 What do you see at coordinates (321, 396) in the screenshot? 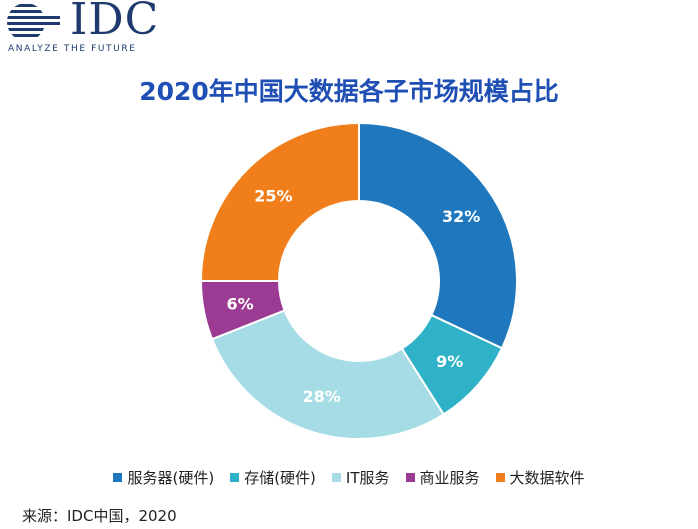
I see `slice-label-2: 28%` at bounding box center [321, 396].